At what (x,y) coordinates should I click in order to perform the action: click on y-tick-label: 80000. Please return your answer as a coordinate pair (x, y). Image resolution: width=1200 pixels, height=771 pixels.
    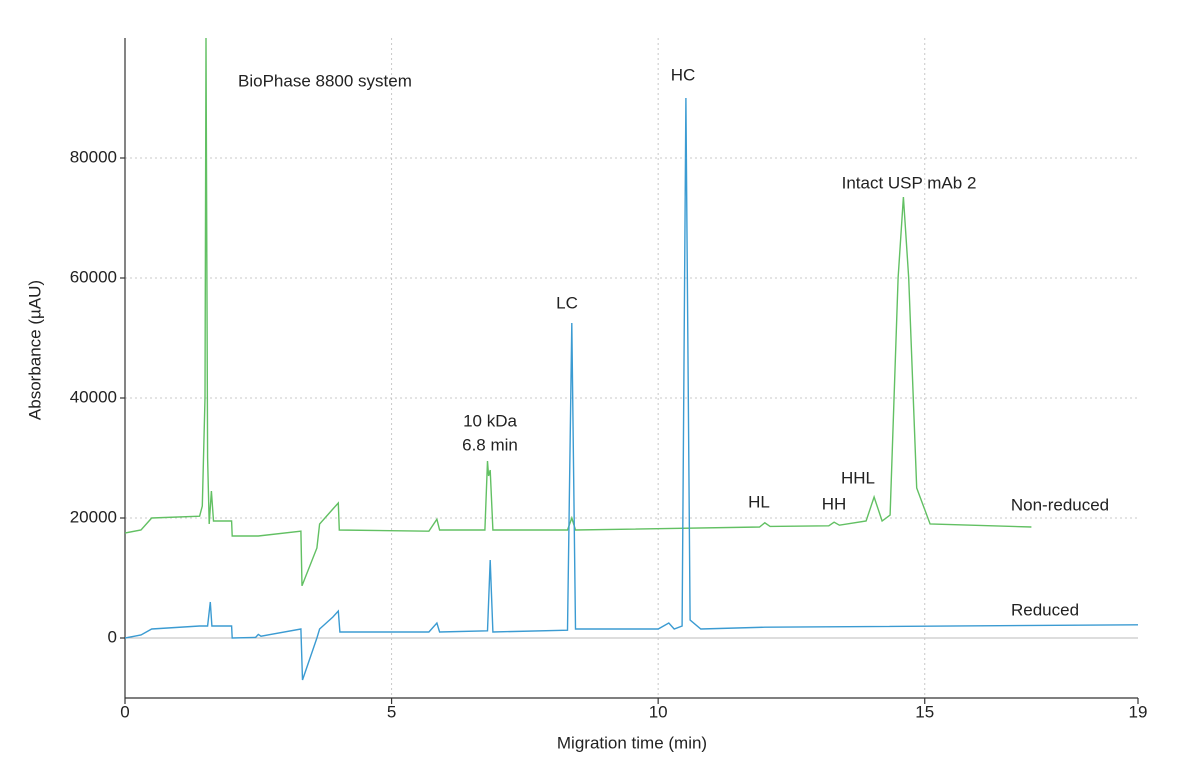
    Looking at the image, I should click on (93, 156).